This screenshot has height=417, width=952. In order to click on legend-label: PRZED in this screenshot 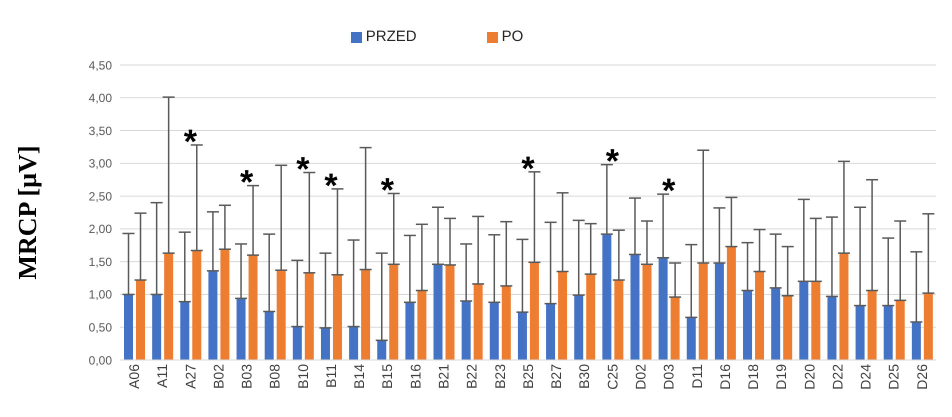, I will do `click(391, 36)`.